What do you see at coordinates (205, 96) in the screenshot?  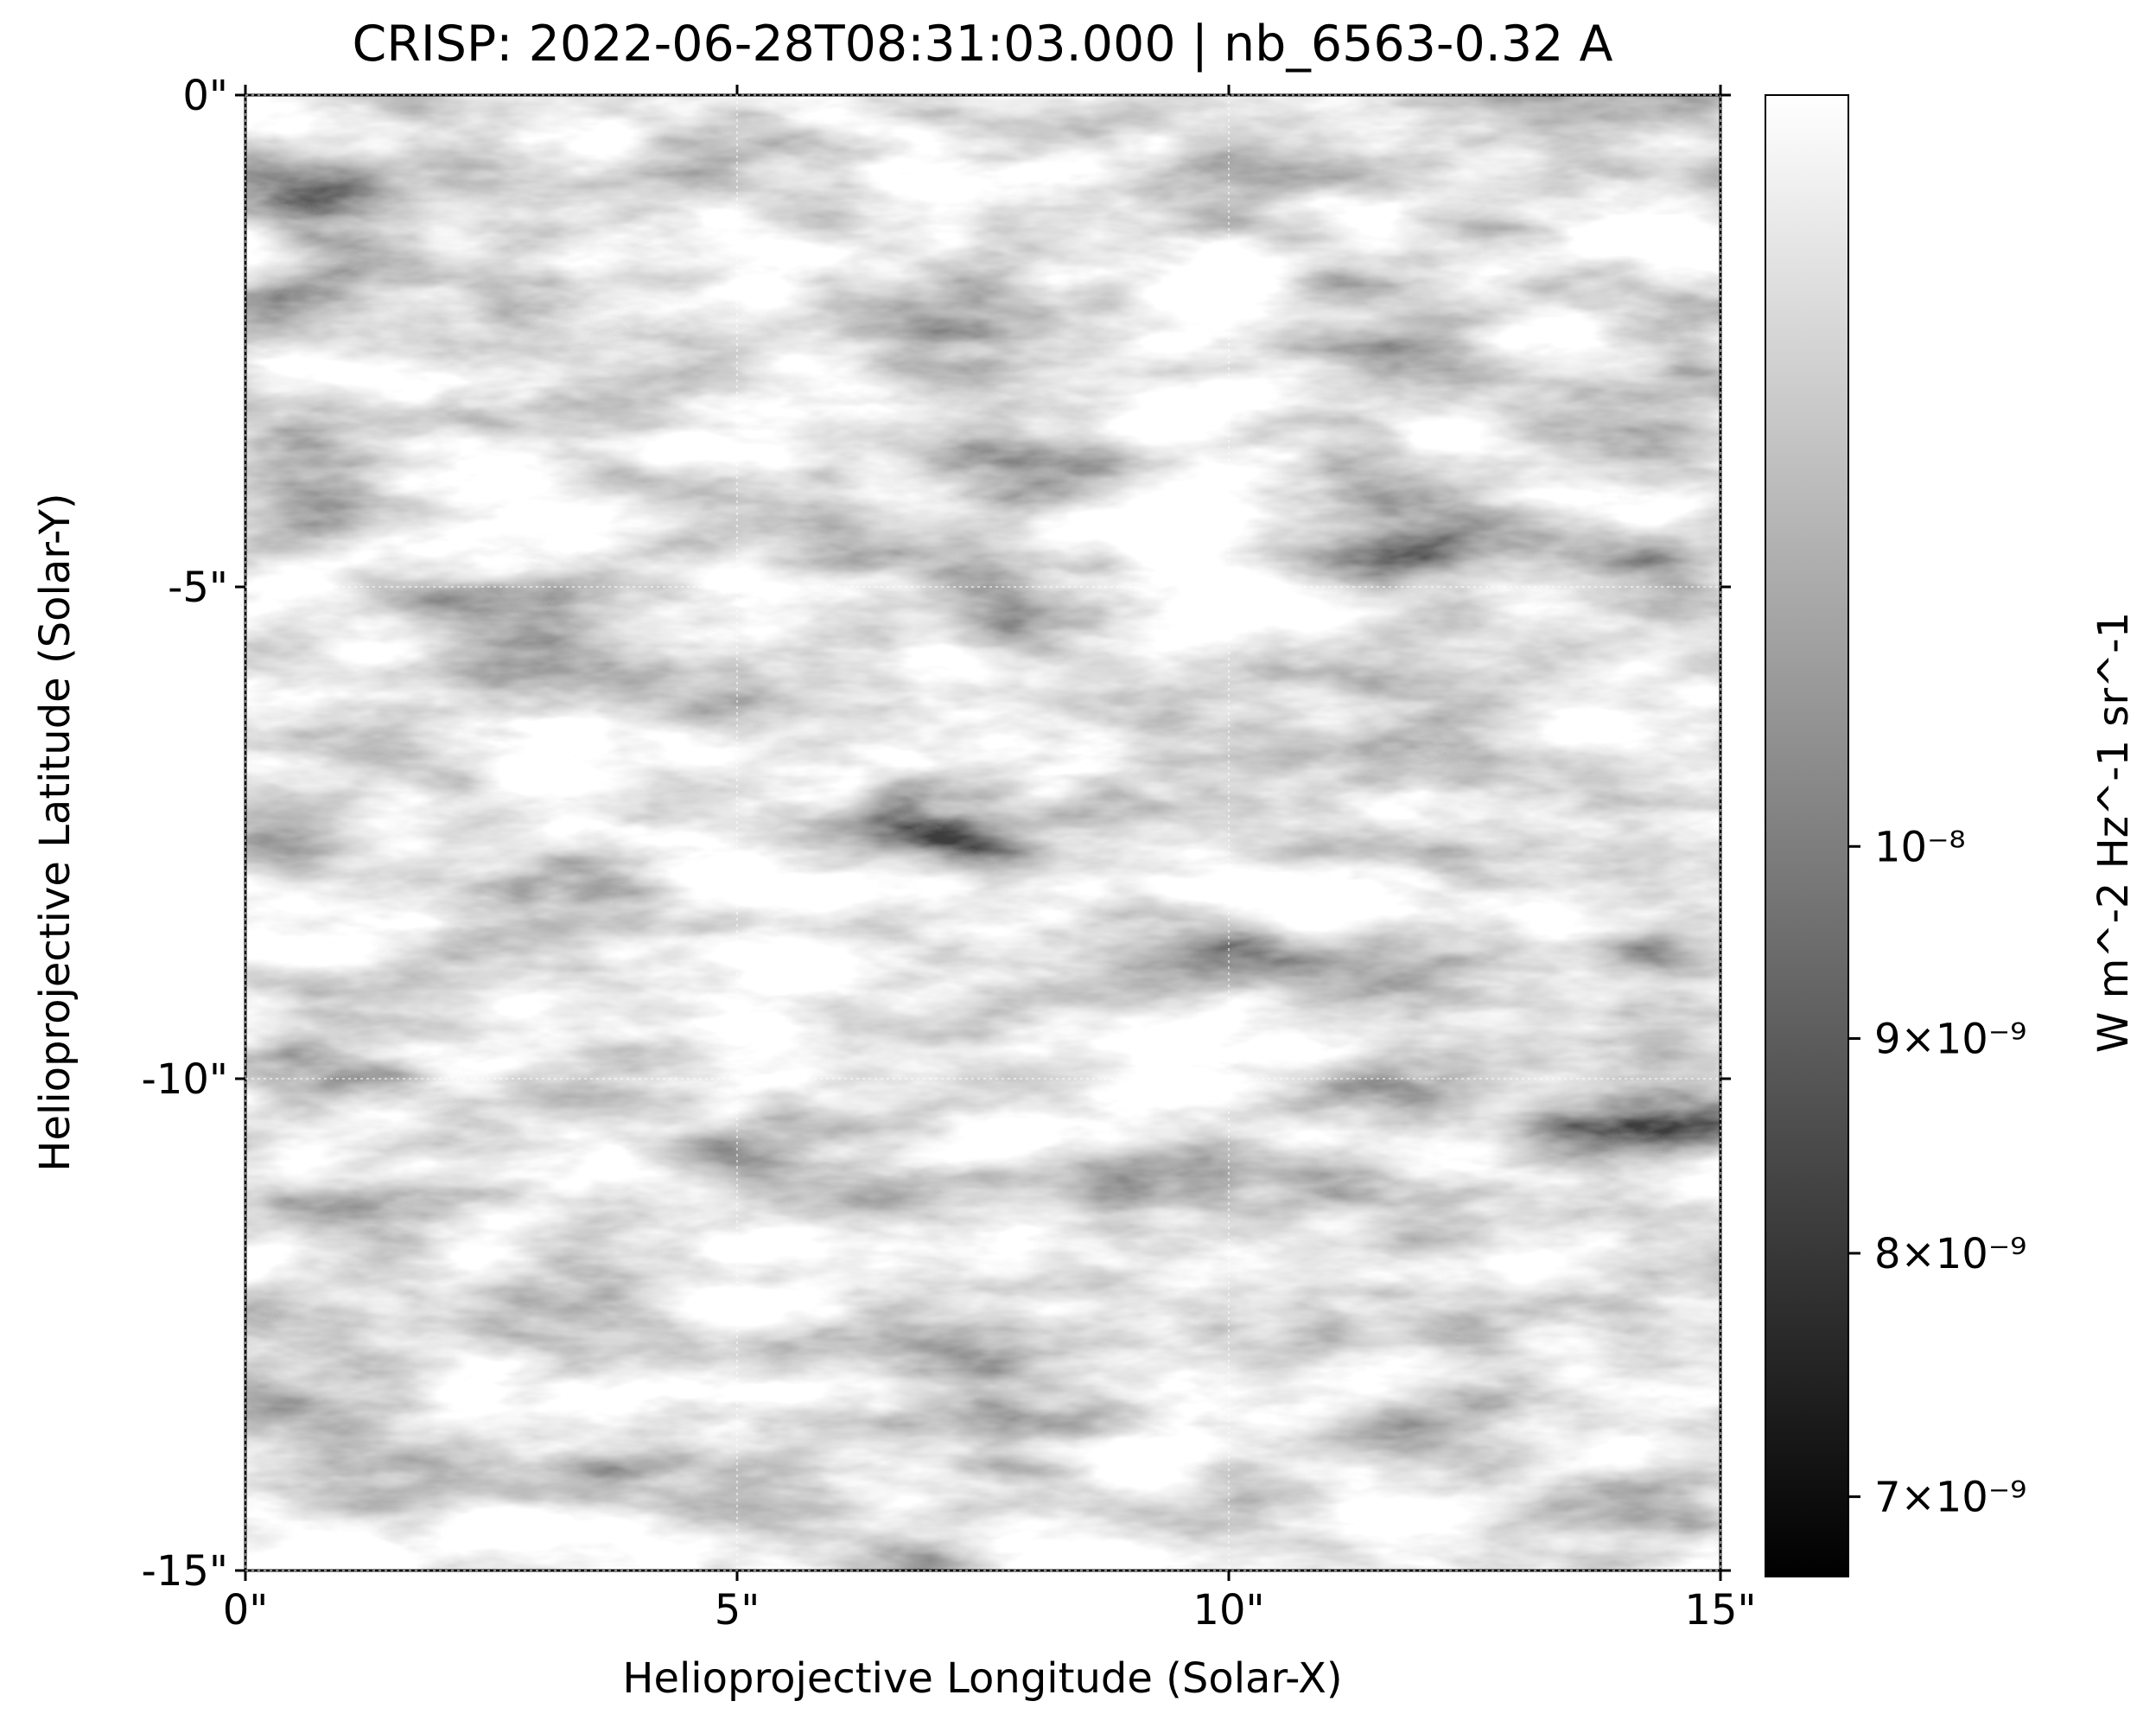 I see `y-tick-label: 0"` at bounding box center [205, 96].